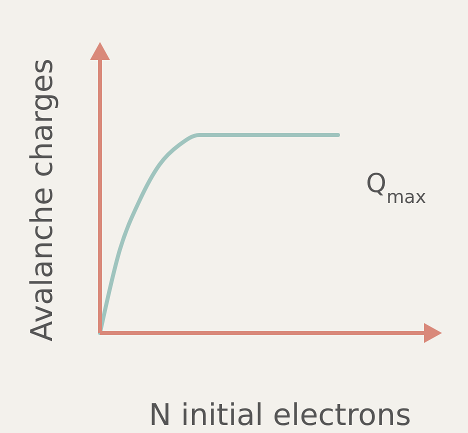  Describe the element at coordinates (396, 188) in the screenshot. I see `text: Q$_{max}$` at that location.